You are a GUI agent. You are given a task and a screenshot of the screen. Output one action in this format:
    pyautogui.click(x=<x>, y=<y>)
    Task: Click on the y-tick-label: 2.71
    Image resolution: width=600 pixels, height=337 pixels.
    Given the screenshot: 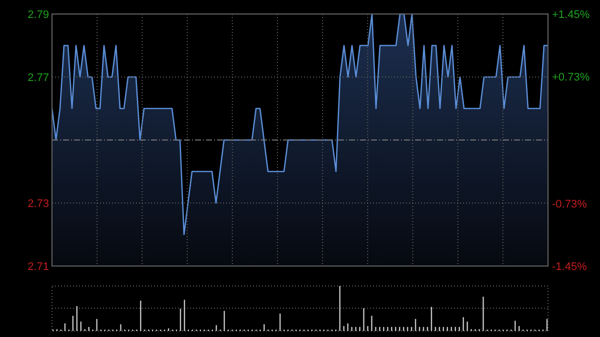 What is the action you would take?
    pyautogui.click(x=38, y=266)
    